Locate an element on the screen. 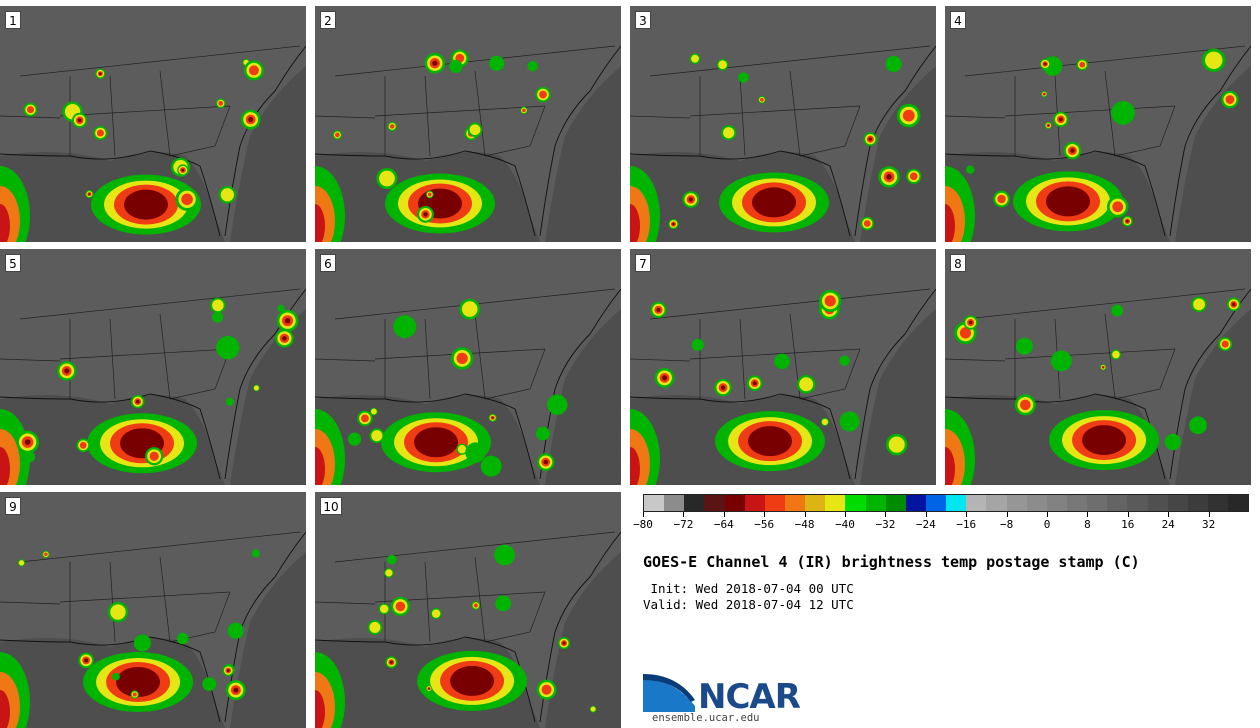  colorbar-tick-label: −24 is located at coordinates (925, 524).